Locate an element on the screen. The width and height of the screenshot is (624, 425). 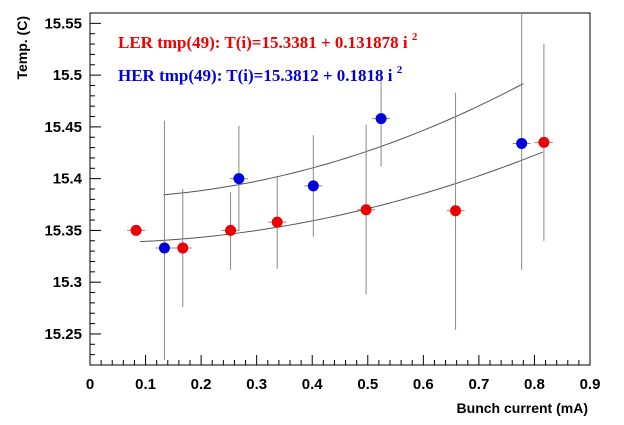
x-tick-label: 0.9 is located at coordinates (590, 384).